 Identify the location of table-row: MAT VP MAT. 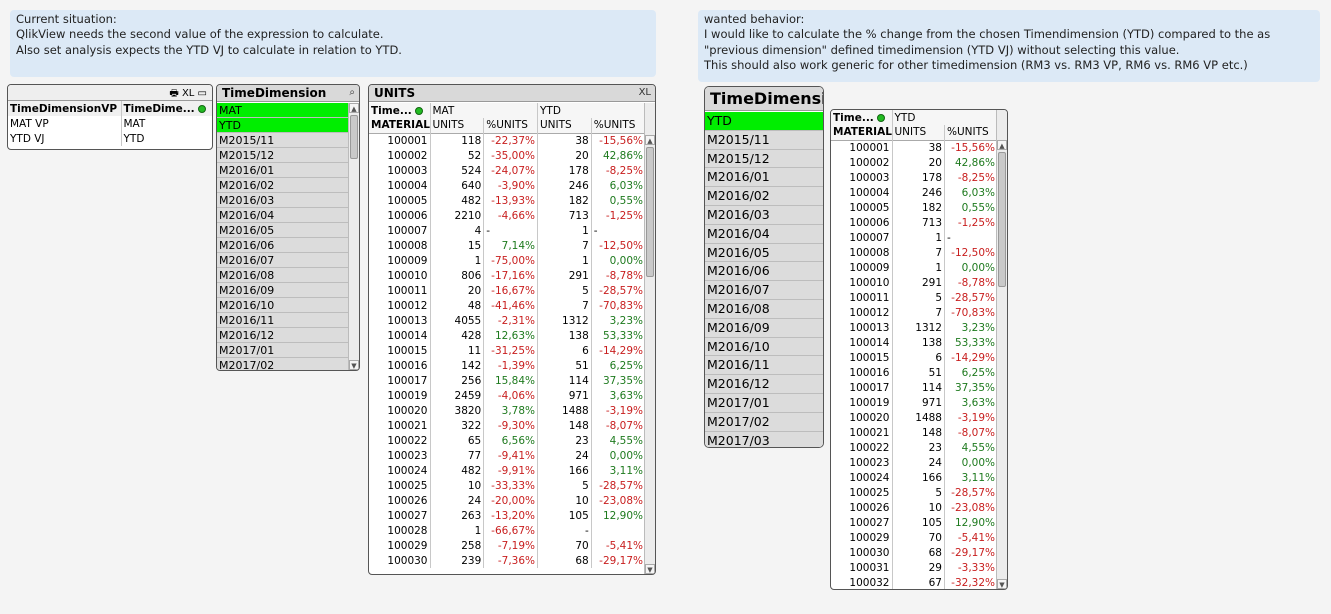
(110, 123).